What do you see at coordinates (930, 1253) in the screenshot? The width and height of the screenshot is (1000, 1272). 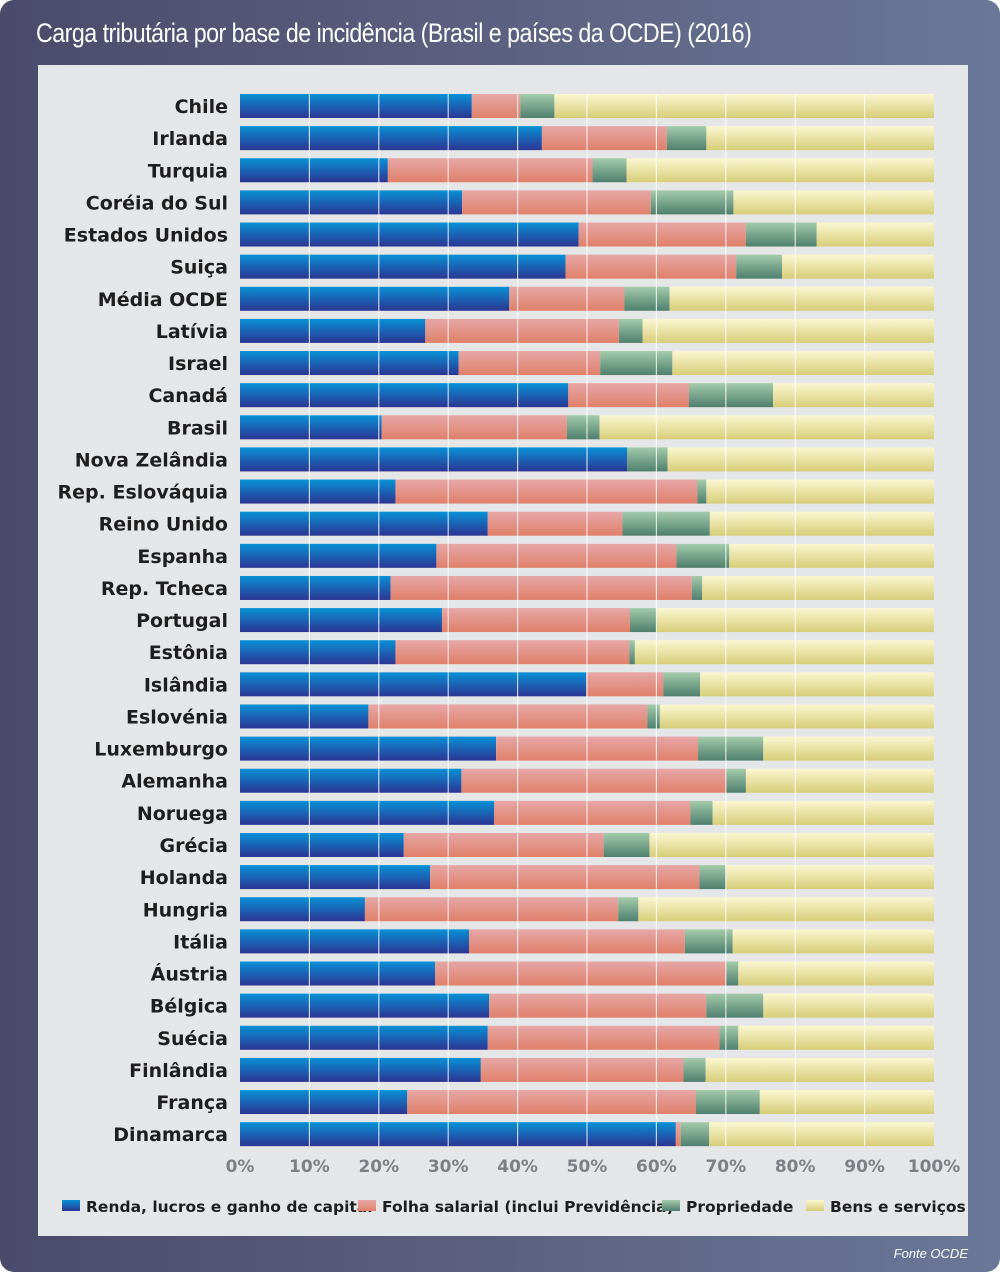 I see `source-note: Fonte OCDE` at bounding box center [930, 1253].